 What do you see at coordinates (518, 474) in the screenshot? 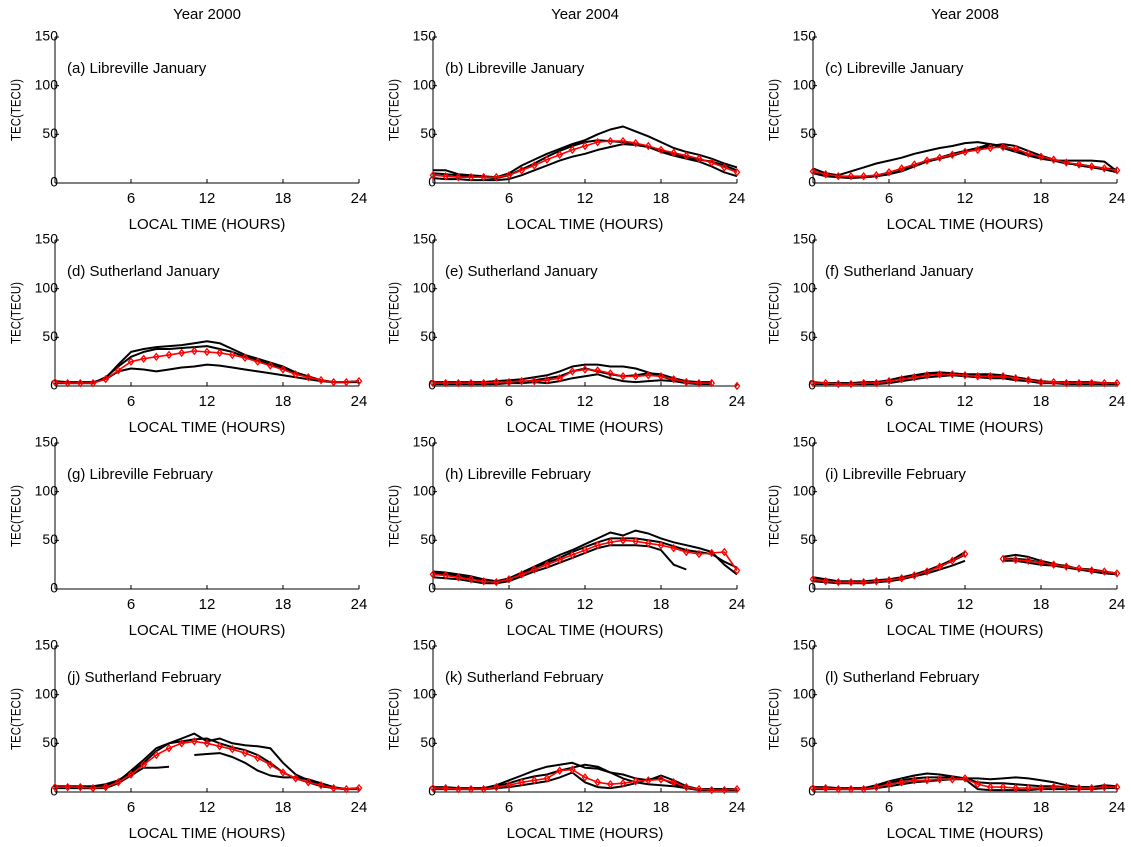
I see `panel-title: (h) Libreville February` at bounding box center [518, 474].